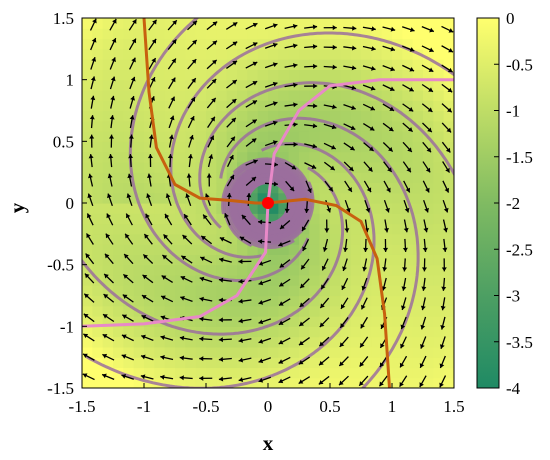  What do you see at coordinates (392, 406) in the screenshot?
I see `x-tick-label: 1` at bounding box center [392, 406].